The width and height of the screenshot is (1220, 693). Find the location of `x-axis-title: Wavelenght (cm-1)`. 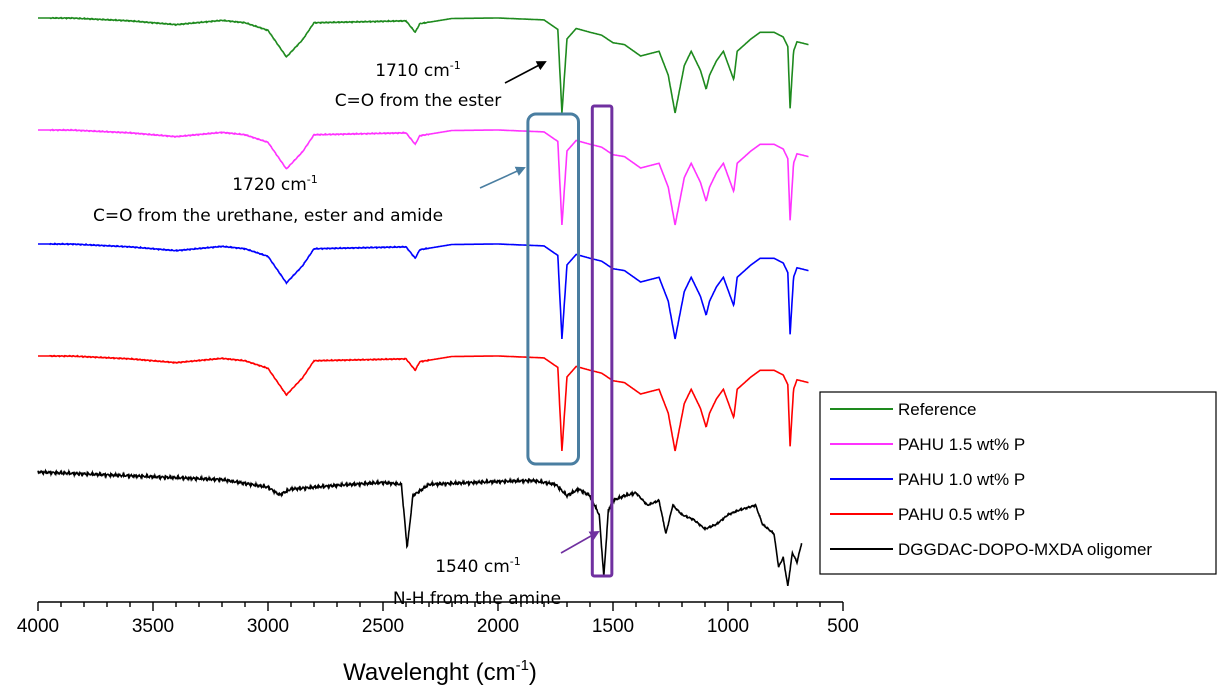

x-axis-title: Wavelenght (cm-1) is located at coordinates (440, 671).